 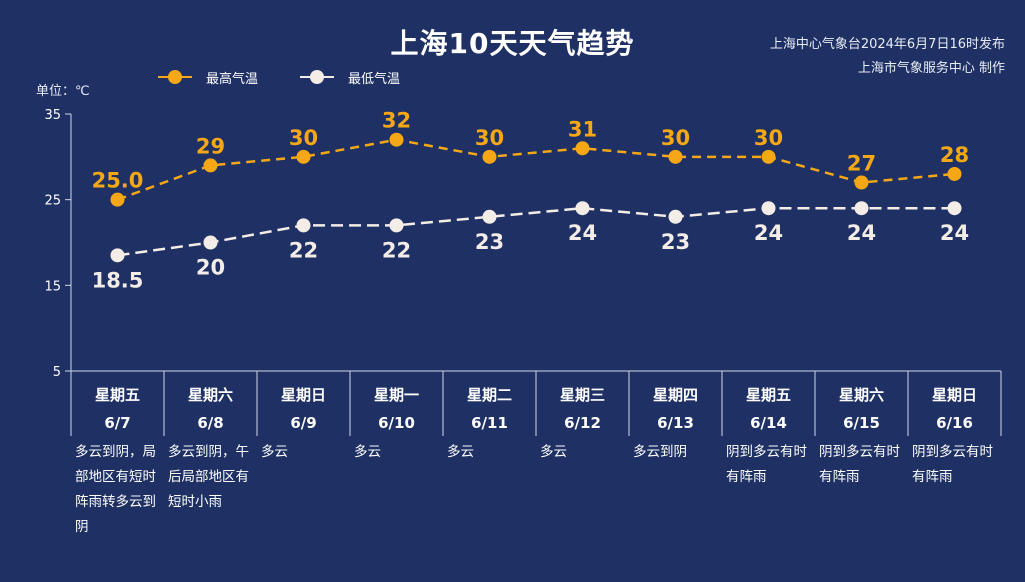 What do you see at coordinates (396, 423) in the screenshot?
I see `date-label: 6/10` at bounding box center [396, 423].